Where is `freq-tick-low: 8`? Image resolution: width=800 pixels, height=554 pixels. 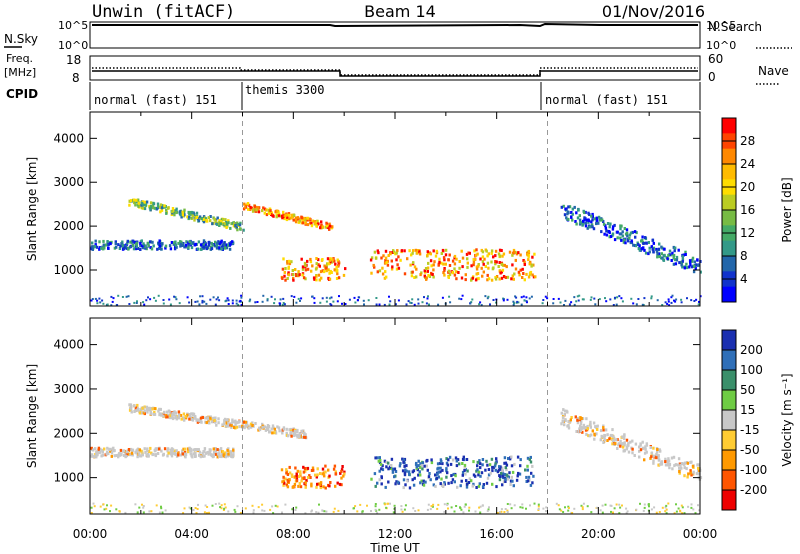 freq-tick-low: 8 is located at coordinates (76, 78).